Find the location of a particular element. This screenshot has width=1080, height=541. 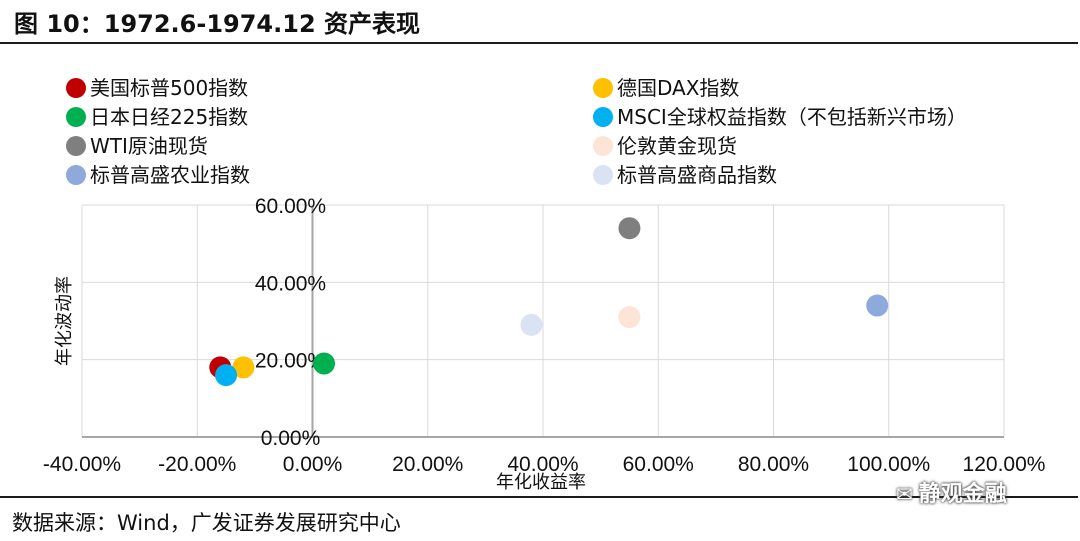

x-tick-label: 40.00% is located at coordinates (542, 464).